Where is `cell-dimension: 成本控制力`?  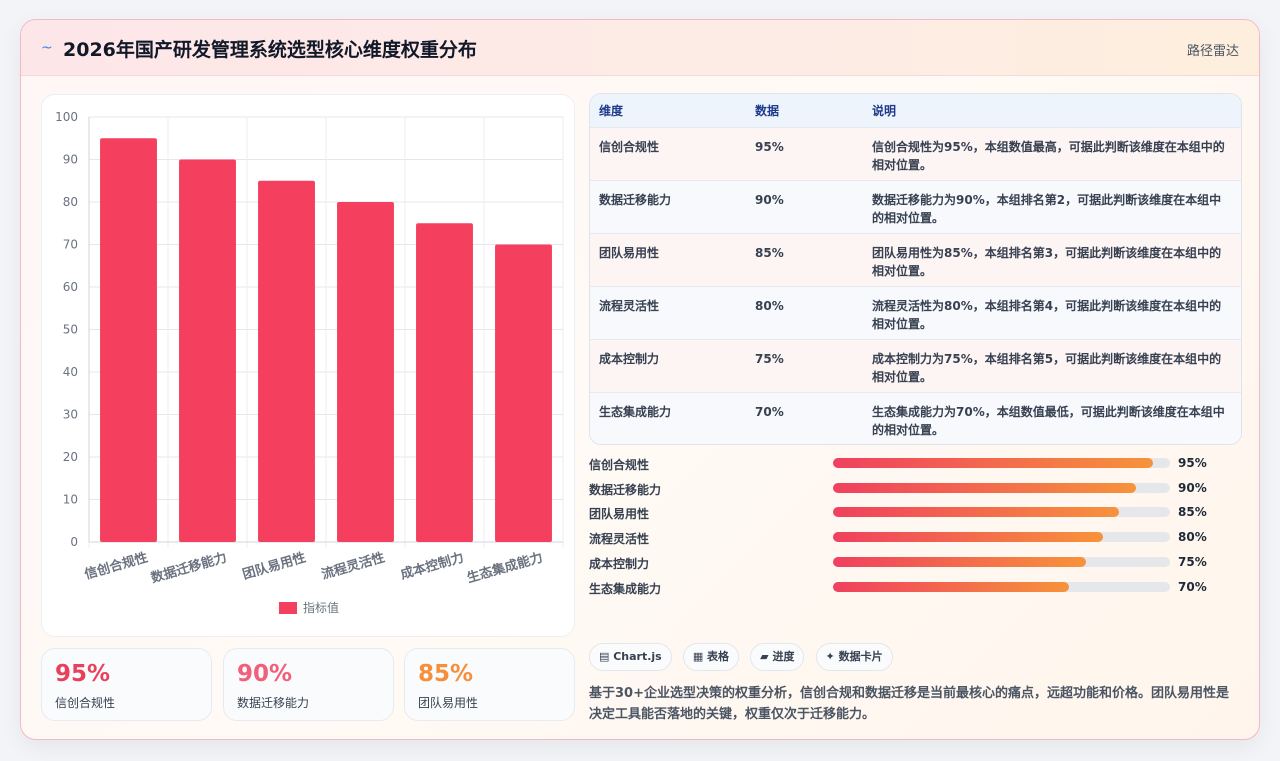
cell-dimension: 成本控制力 is located at coordinates (629, 358).